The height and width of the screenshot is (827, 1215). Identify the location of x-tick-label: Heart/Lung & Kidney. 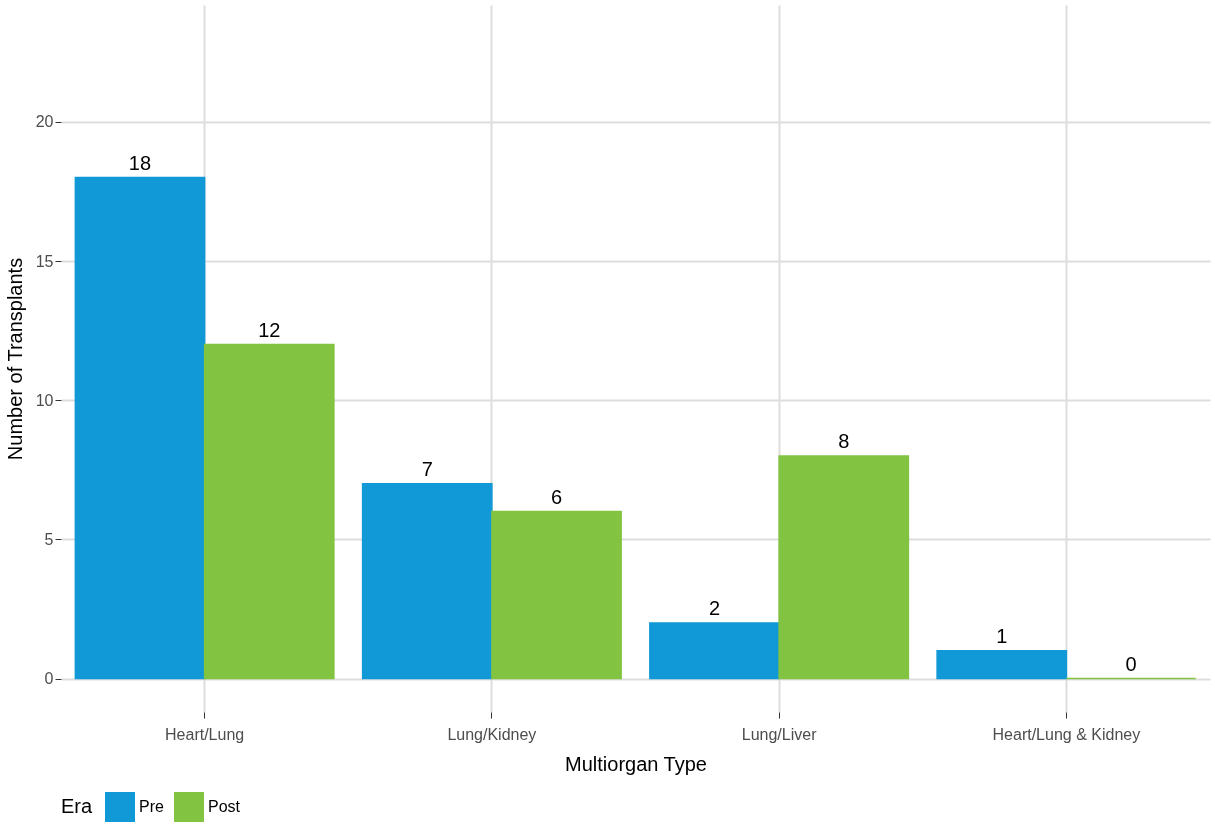
(1066, 734).